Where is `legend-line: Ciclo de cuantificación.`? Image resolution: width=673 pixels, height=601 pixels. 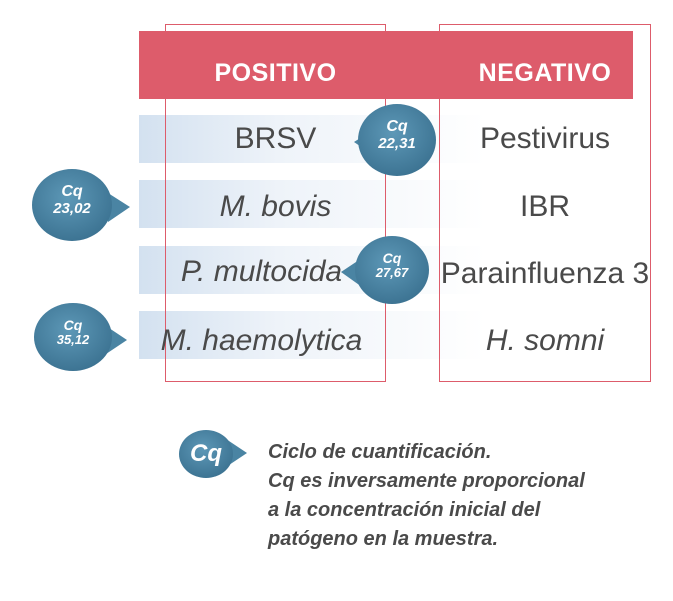 legend-line: Ciclo de cuantificación. is located at coordinates (380, 452).